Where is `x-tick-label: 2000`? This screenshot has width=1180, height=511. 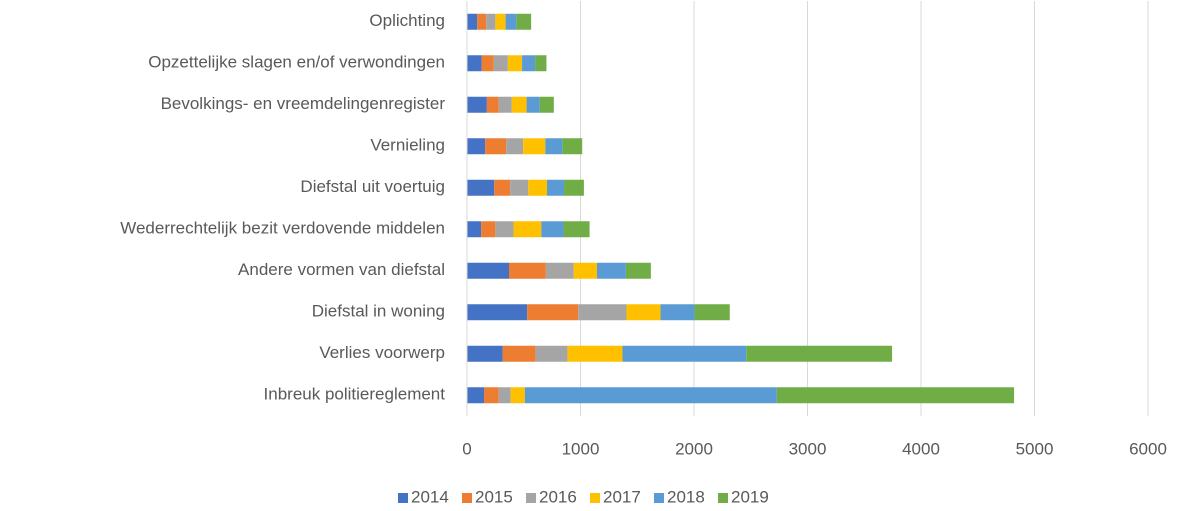 x-tick-label: 2000 is located at coordinates (694, 448).